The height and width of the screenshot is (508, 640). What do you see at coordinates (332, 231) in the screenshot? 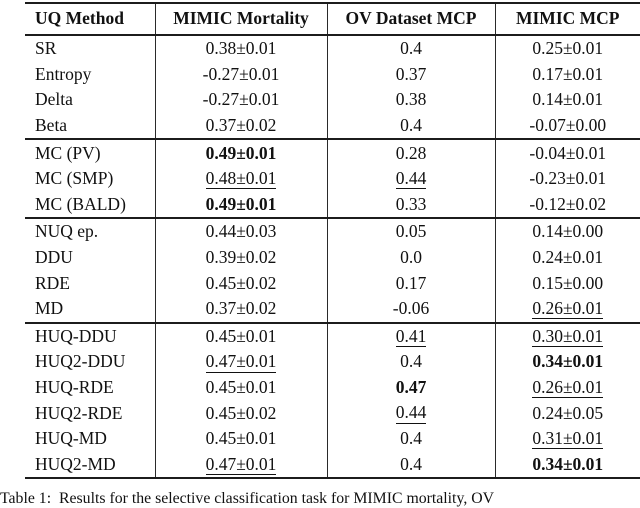
I see `table-row: NUQ ep. 0.44±0.03 0.05 0.14±0.00` at bounding box center [332, 231].